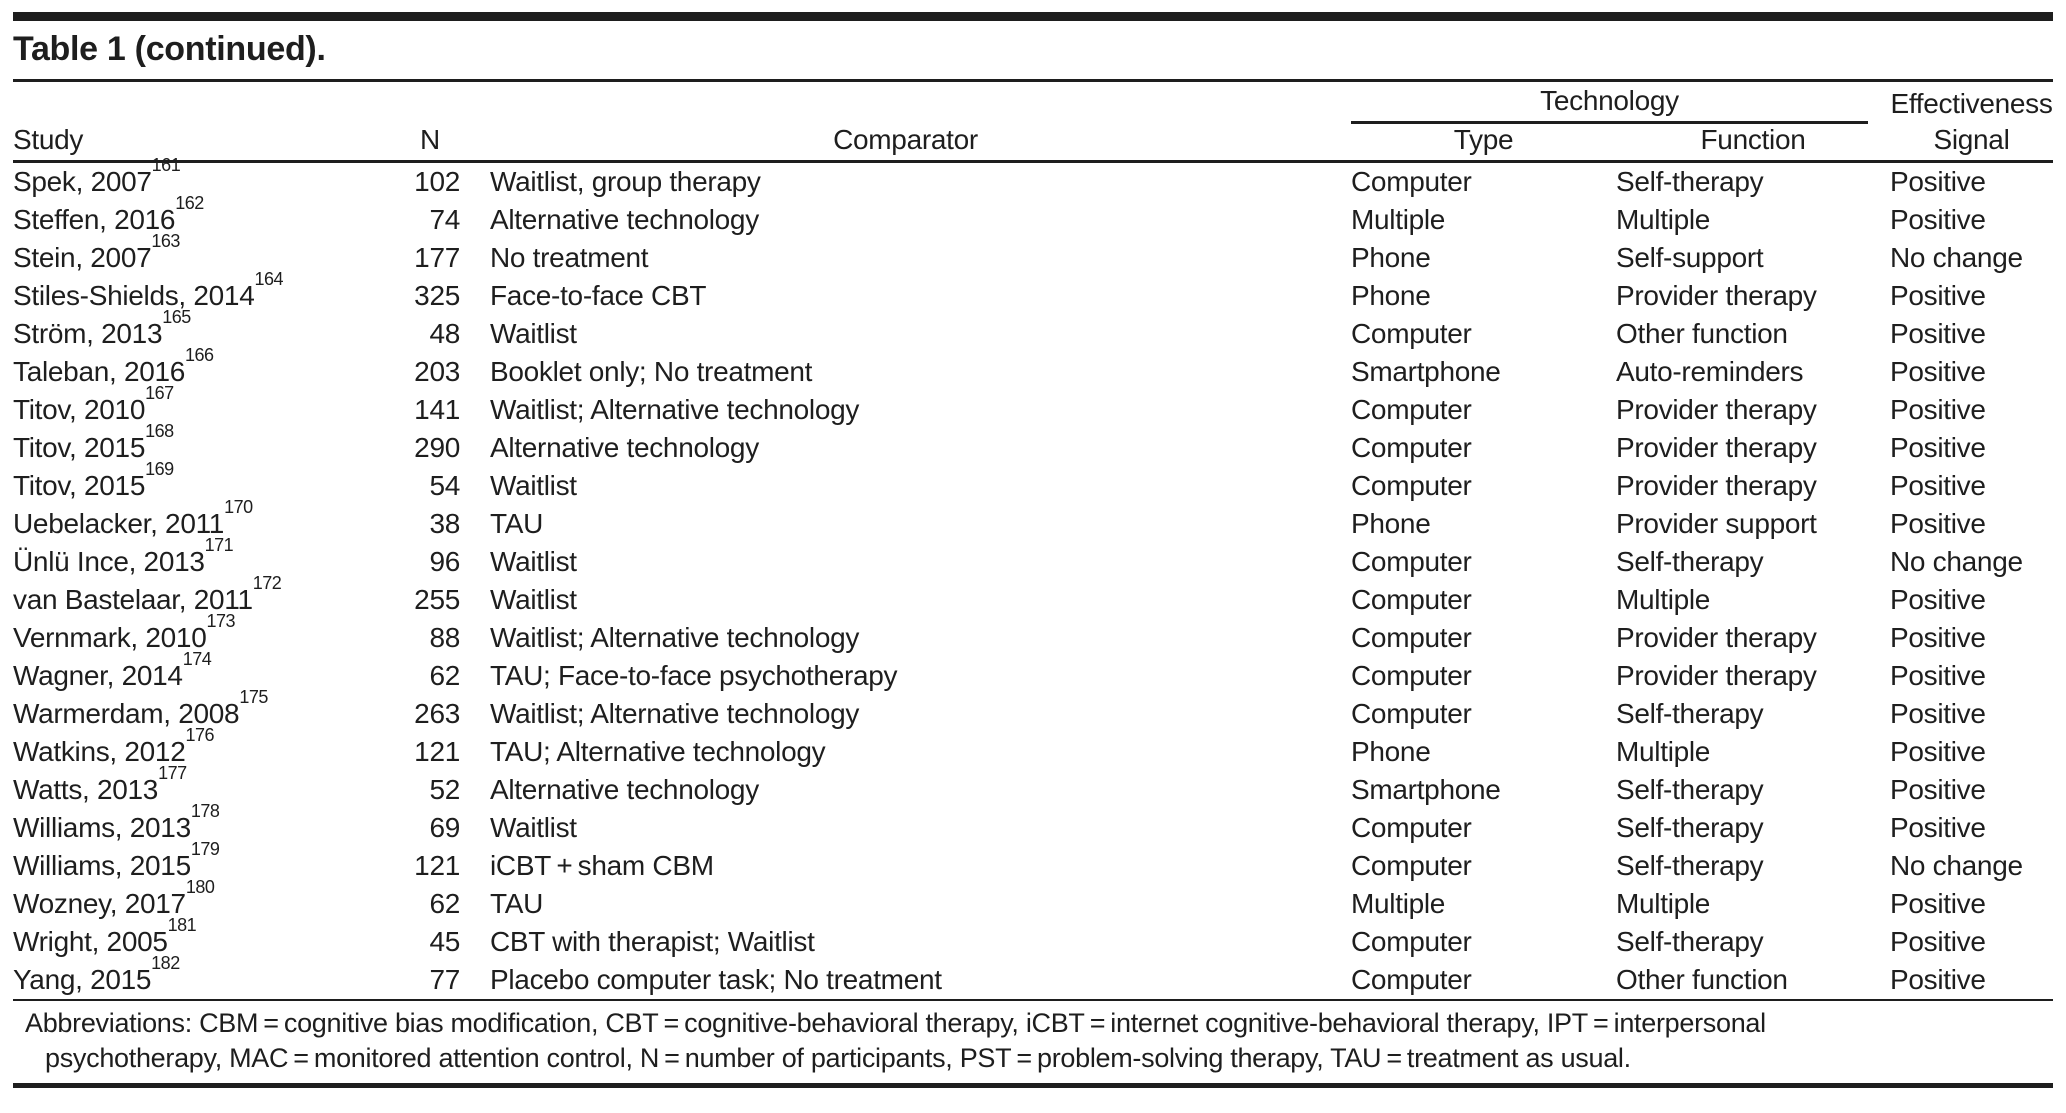 The height and width of the screenshot is (1113, 2066). What do you see at coordinates (437, 599) in the screenshot?
I see `n-cell: 255` at bounding box center [437, 599].